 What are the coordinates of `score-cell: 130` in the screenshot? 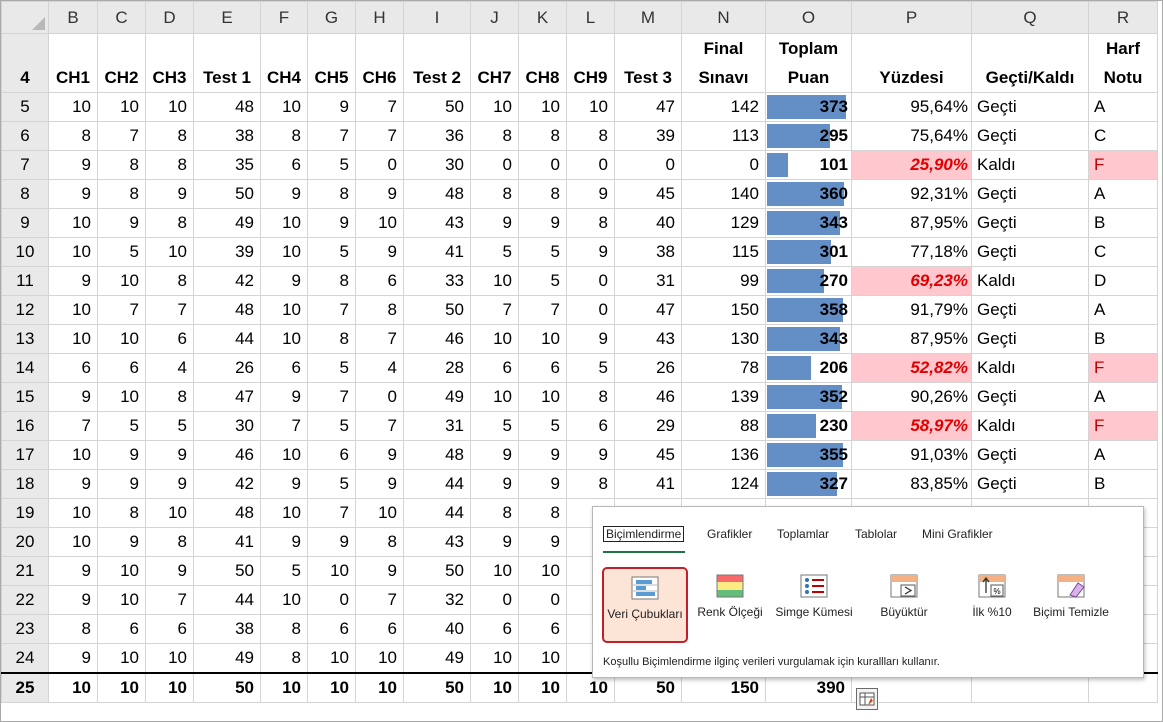 It's located at (723, 339).